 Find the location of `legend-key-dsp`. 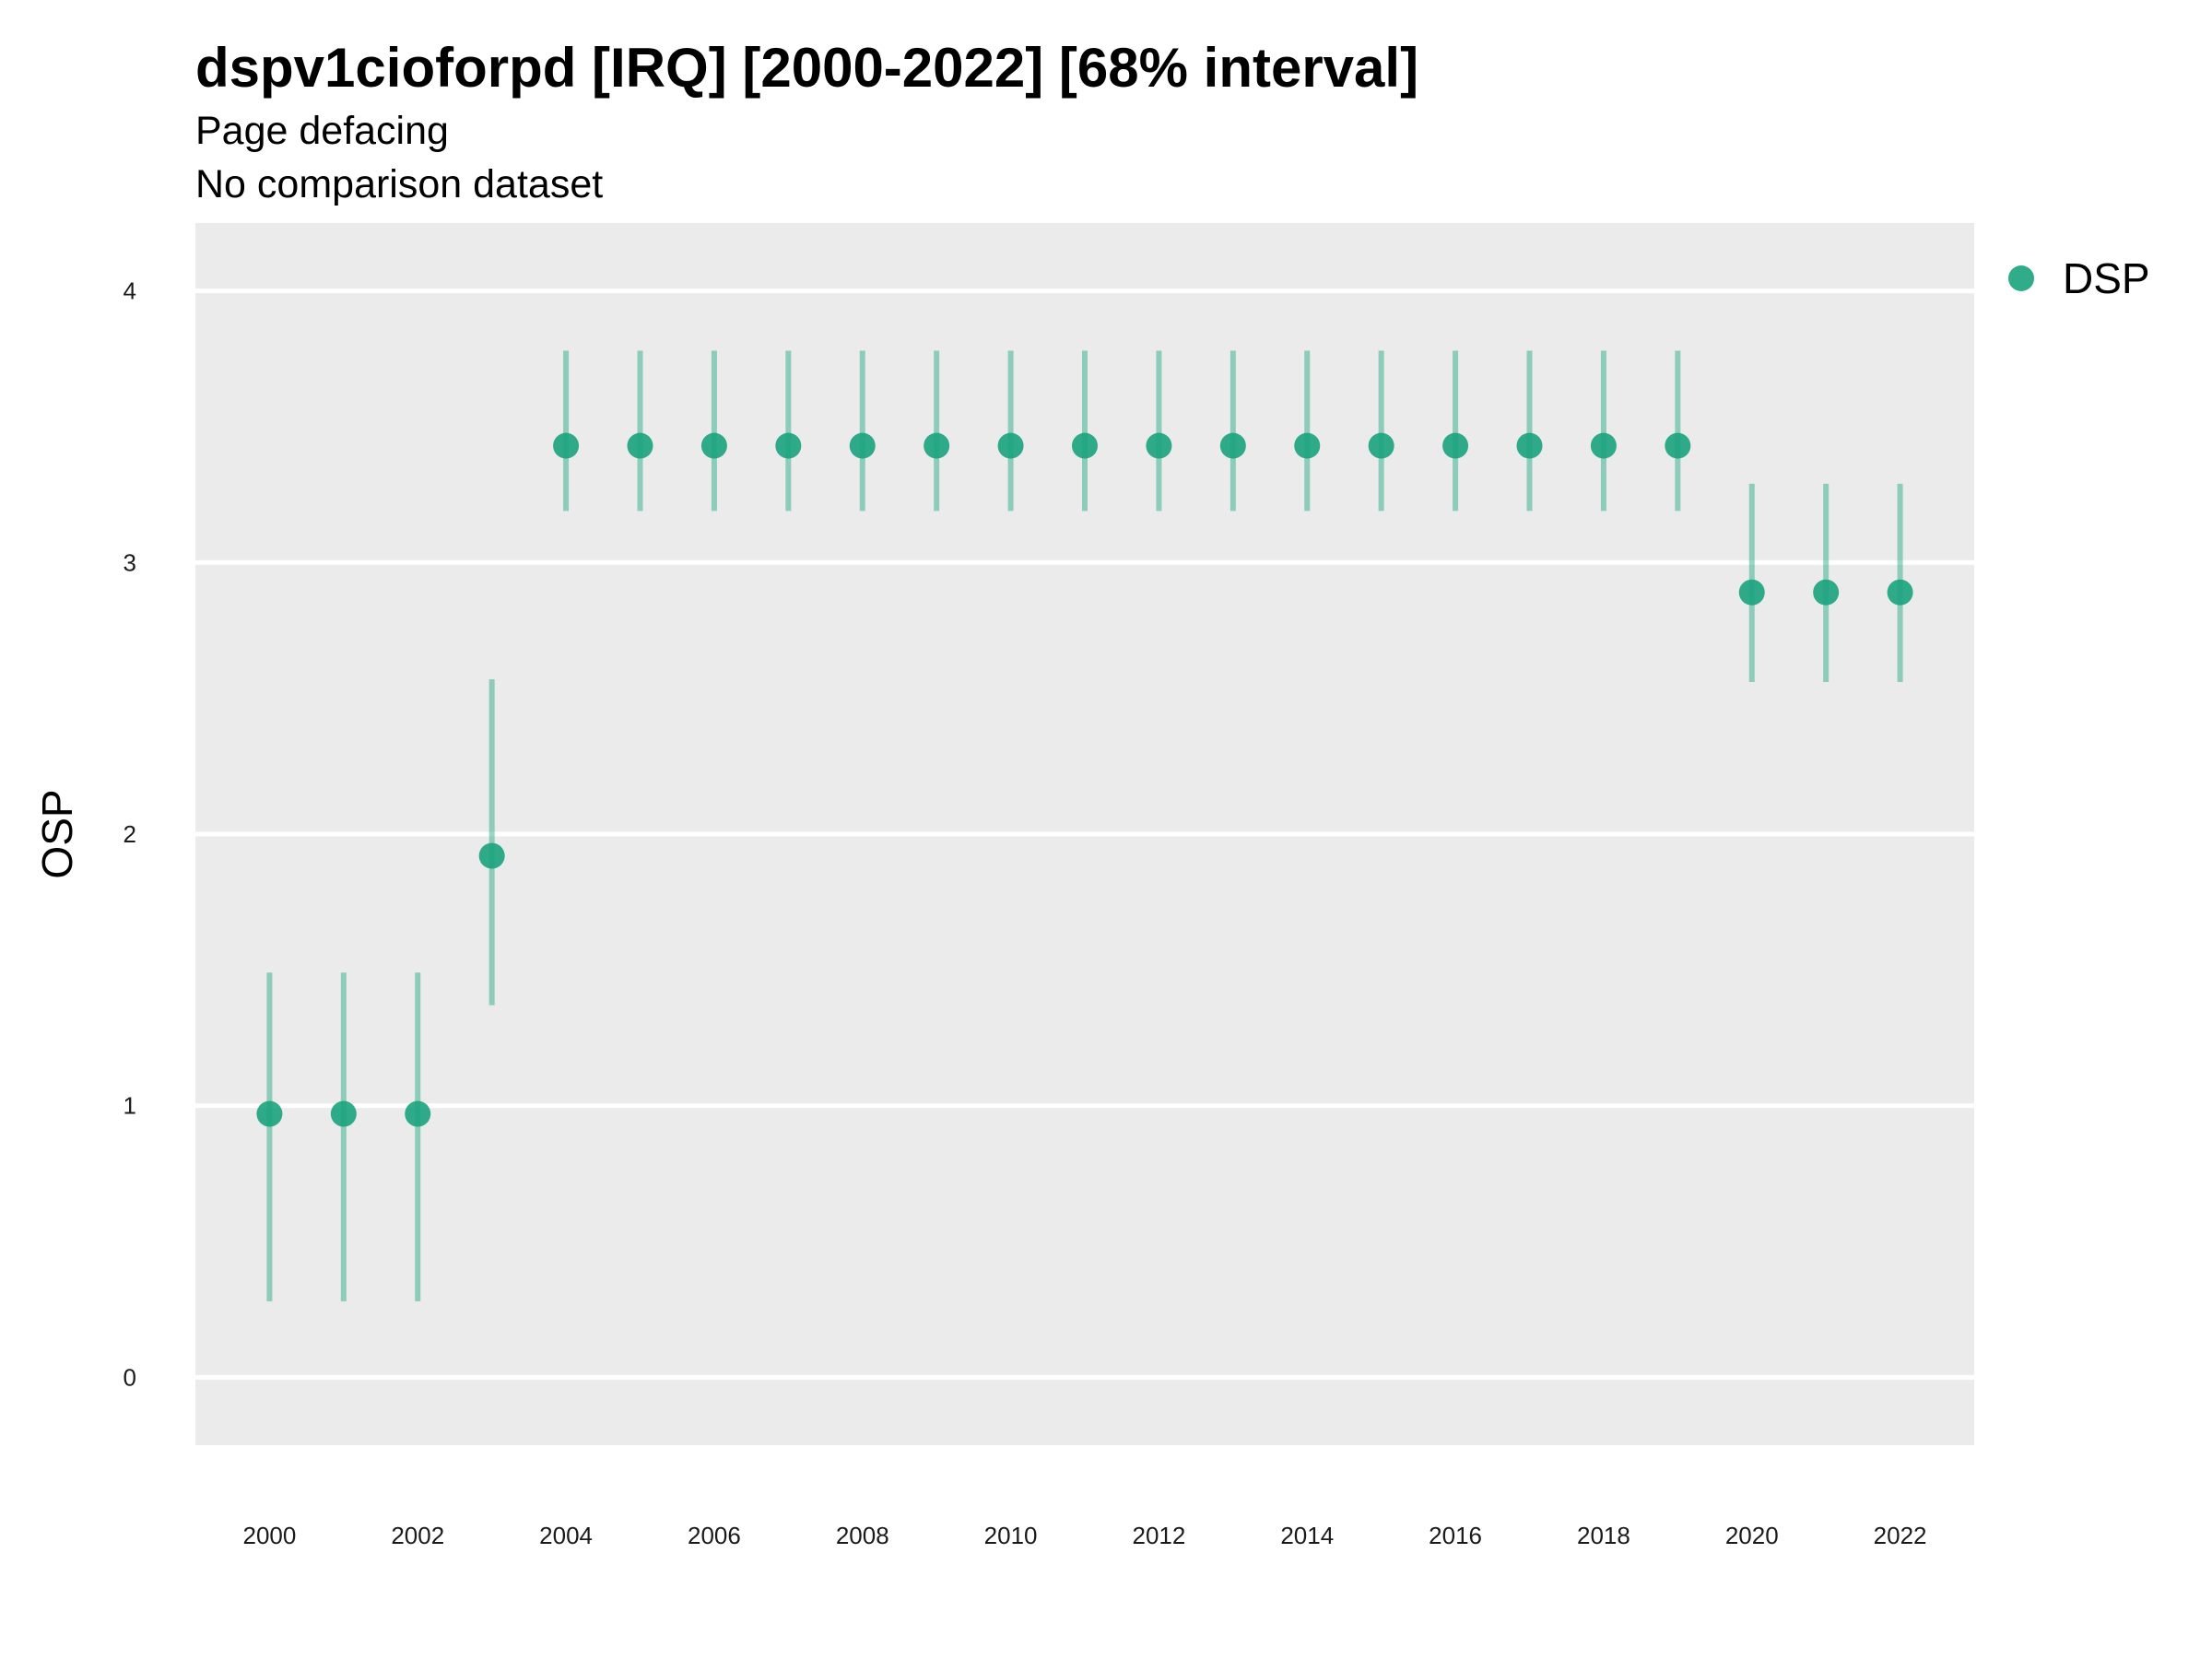

legend-key-dsp is located at coordinates (2021, 278).